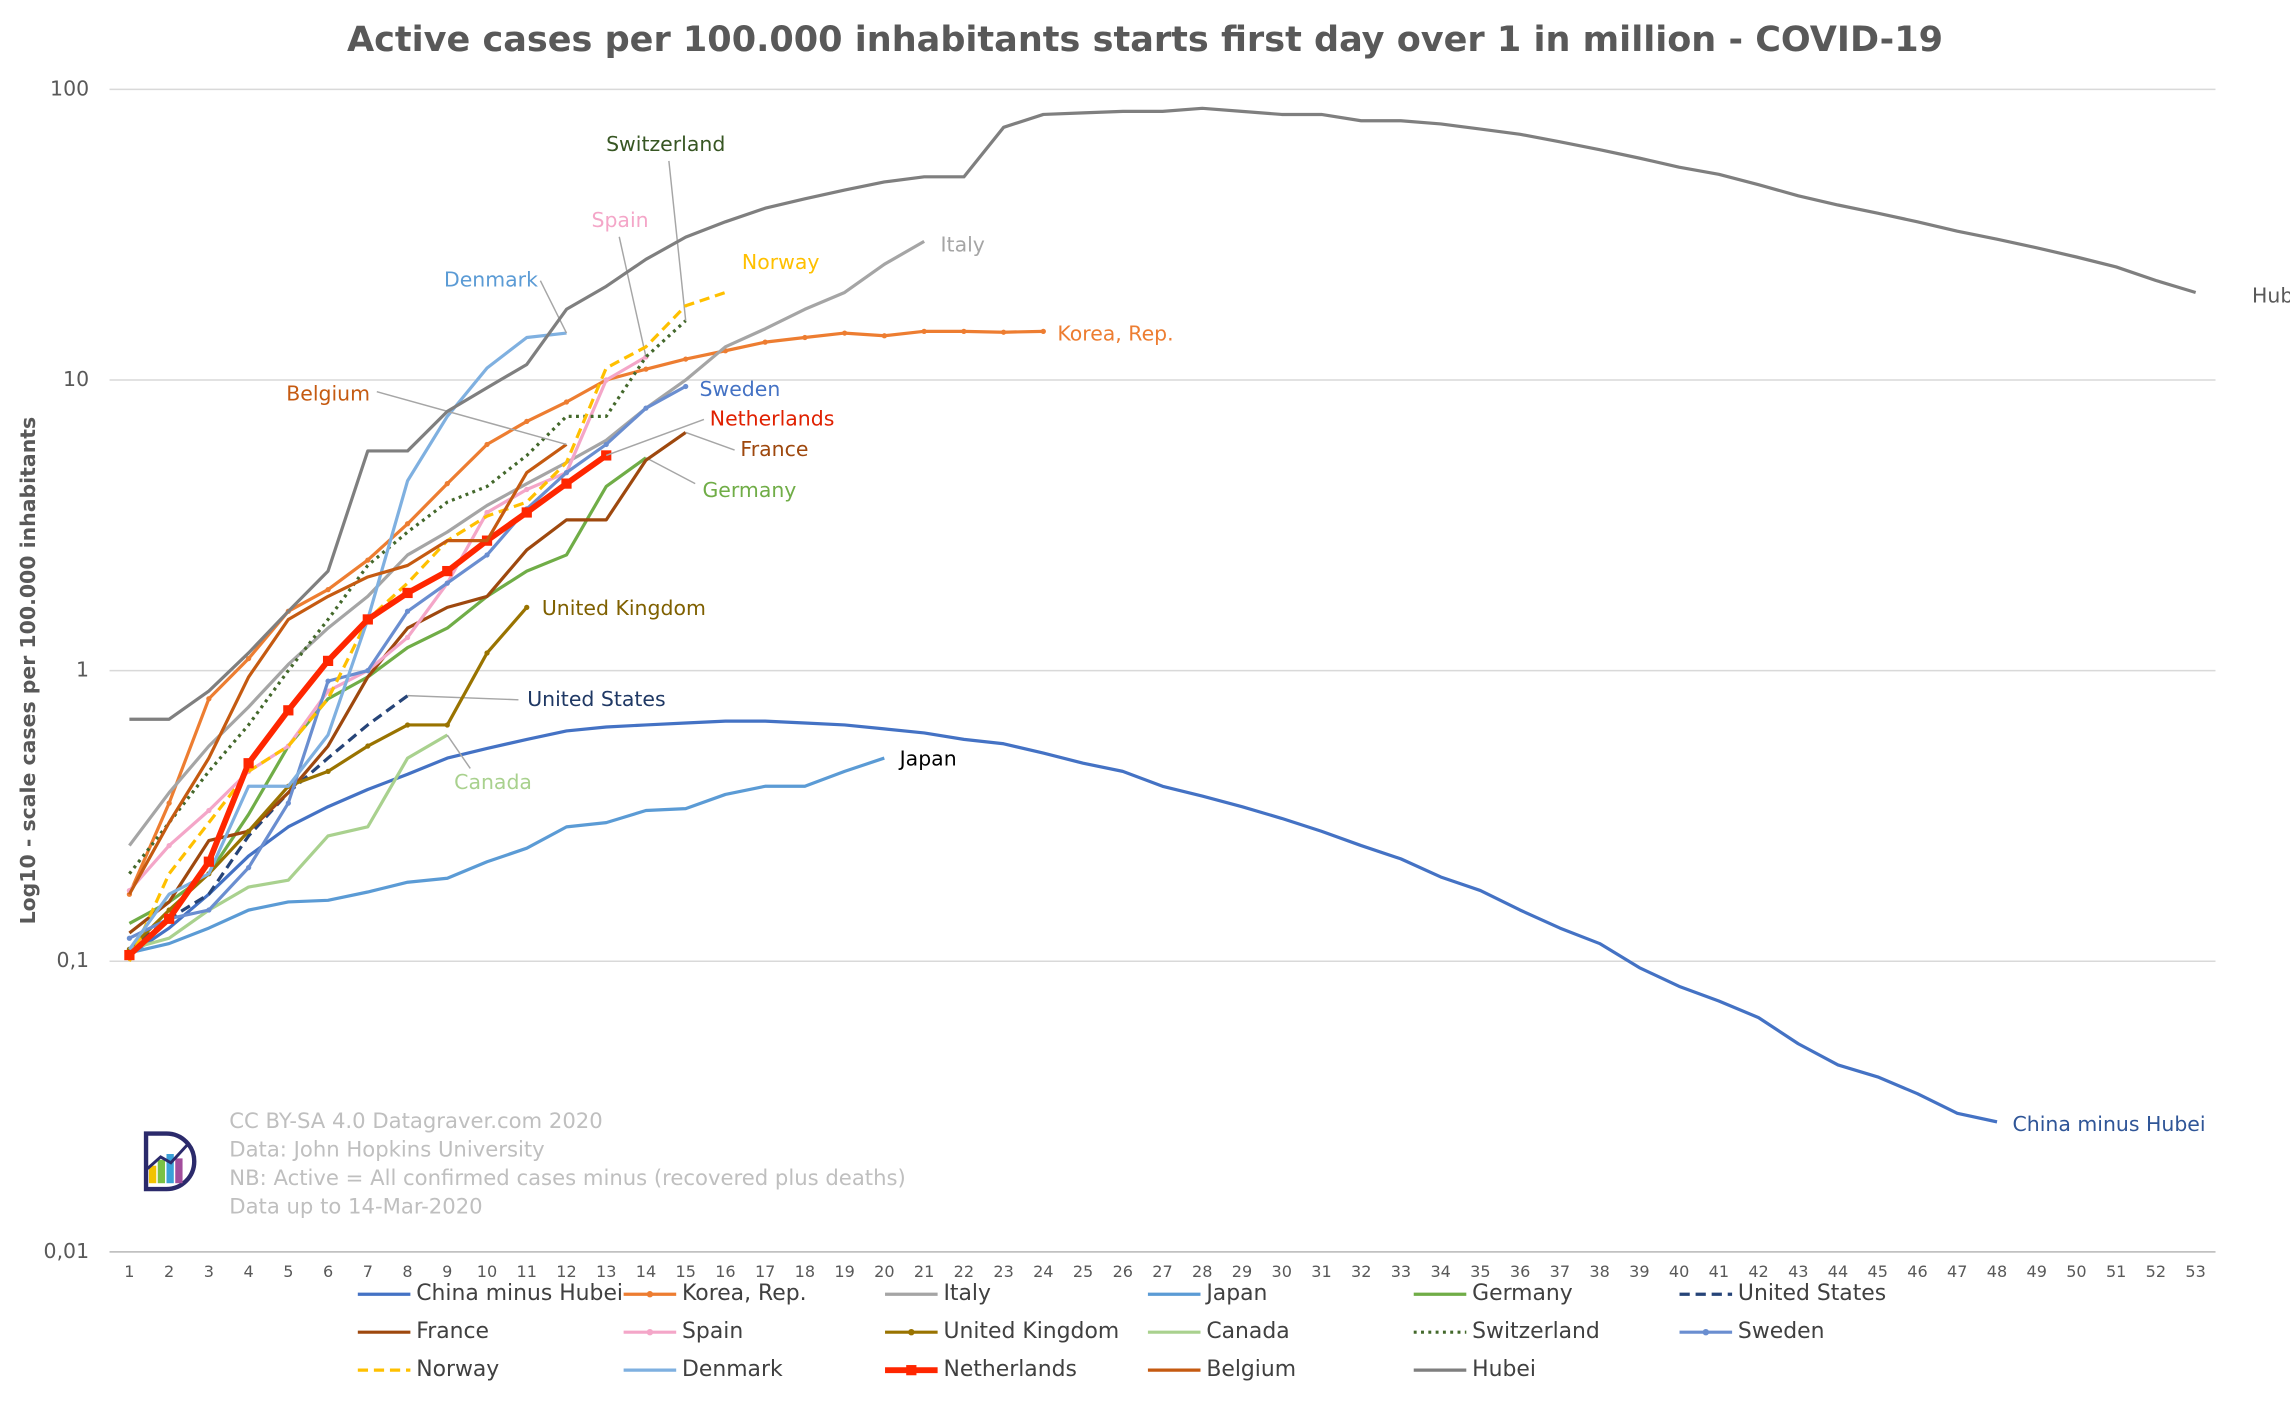  What do you see at coordinates (129, 1271) in the screenshot?
I see `x-tick-label: 1` at bounding box center [129, 1271].